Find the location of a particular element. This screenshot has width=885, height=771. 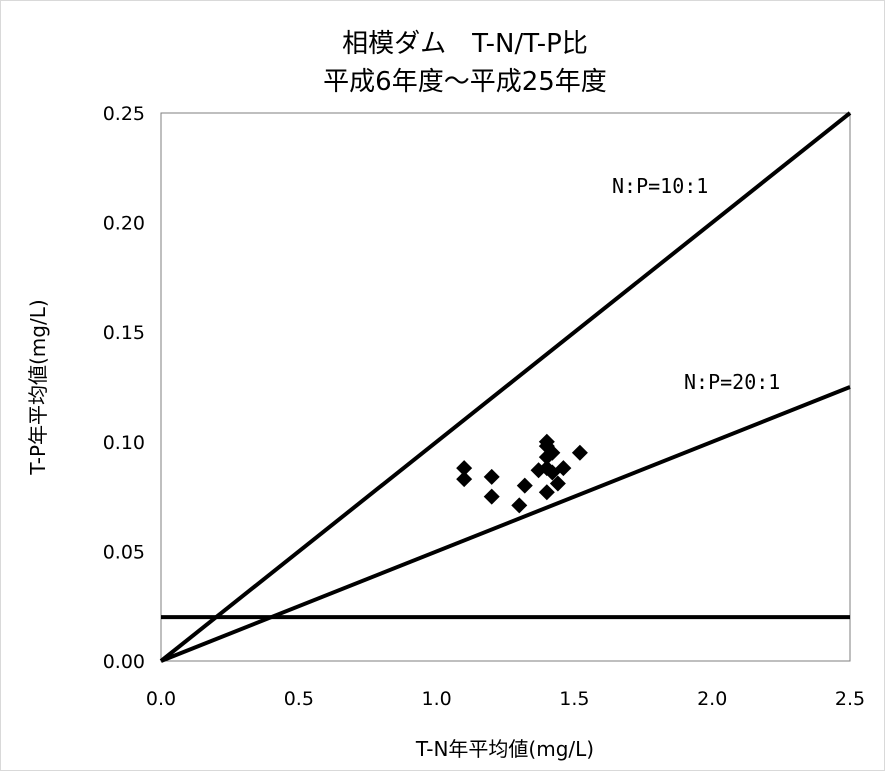

x-tick-label: 0.0 is located at coordinates (161, 699).